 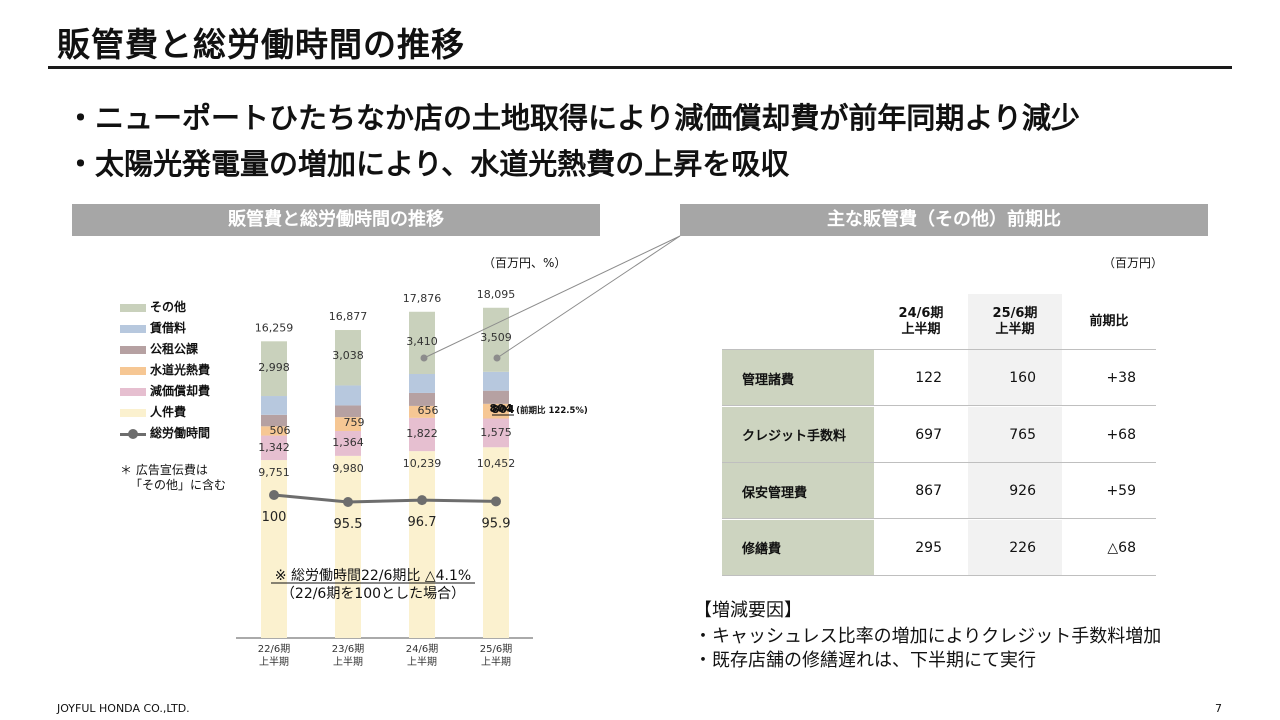 I want to click on x-tick-label: 25/6期, so click(x=496, y=649).